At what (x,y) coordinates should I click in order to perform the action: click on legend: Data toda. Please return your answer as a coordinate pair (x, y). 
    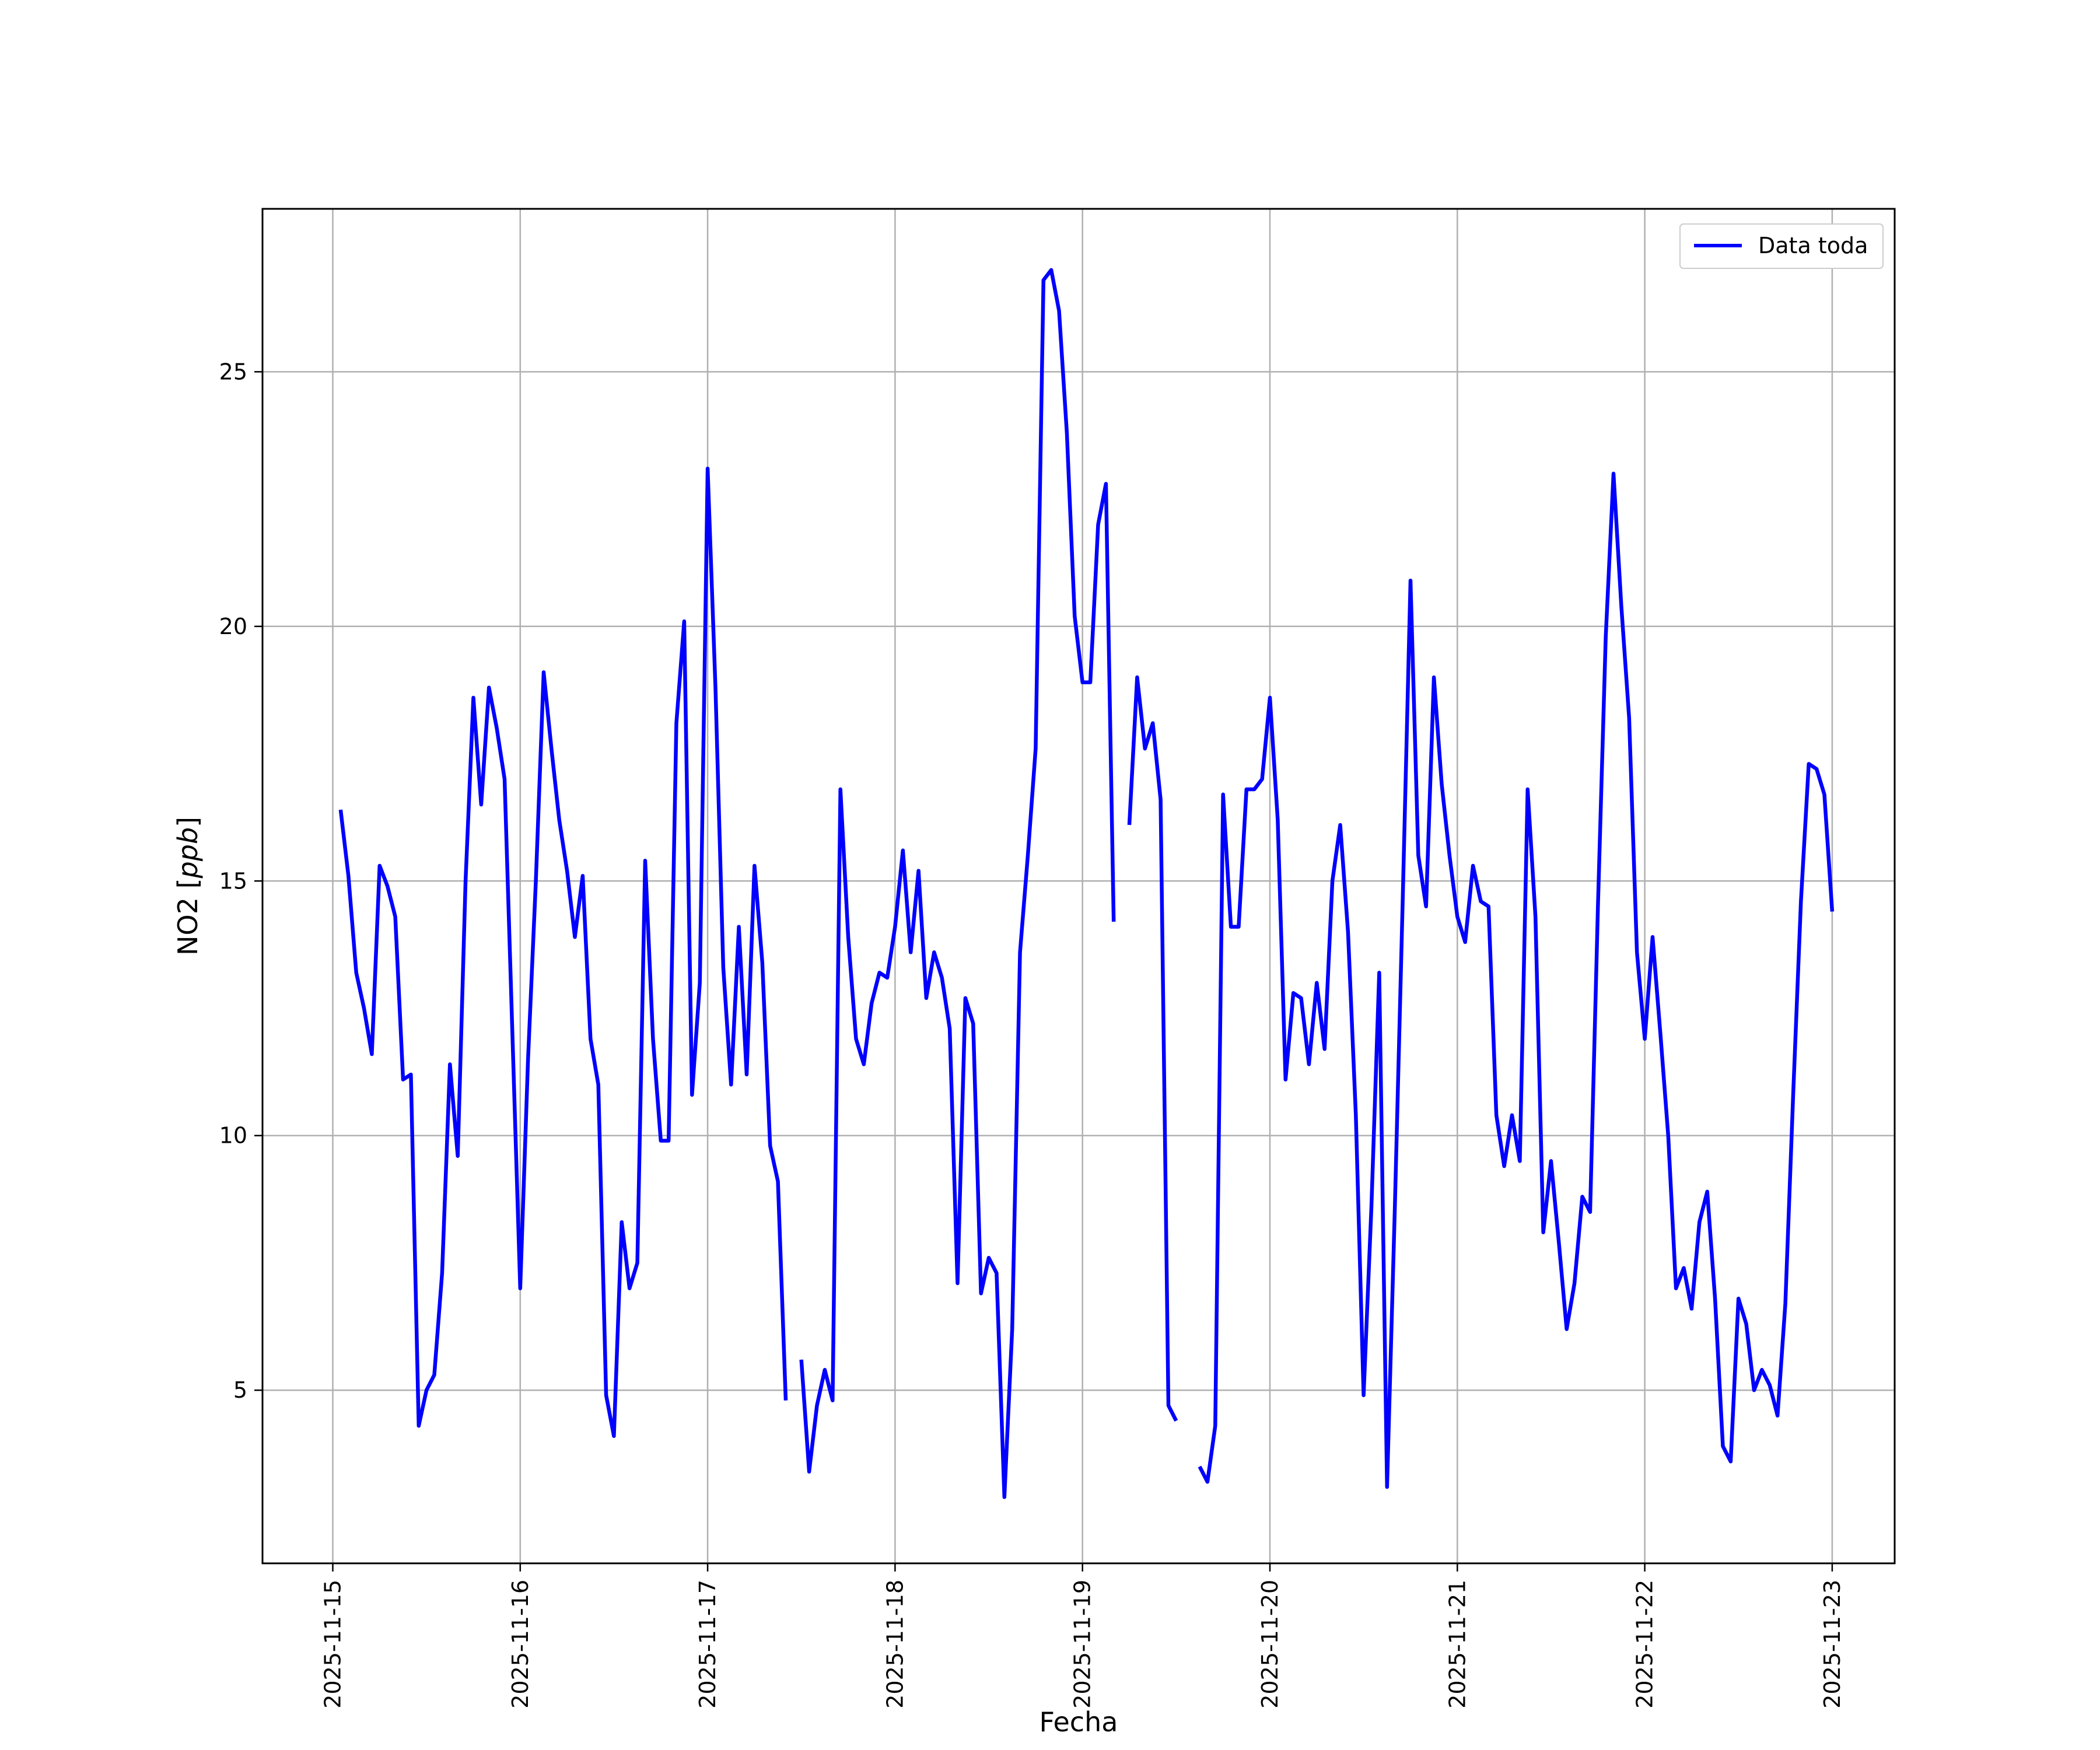
    Looking at the image, I should click on (1781, 246).